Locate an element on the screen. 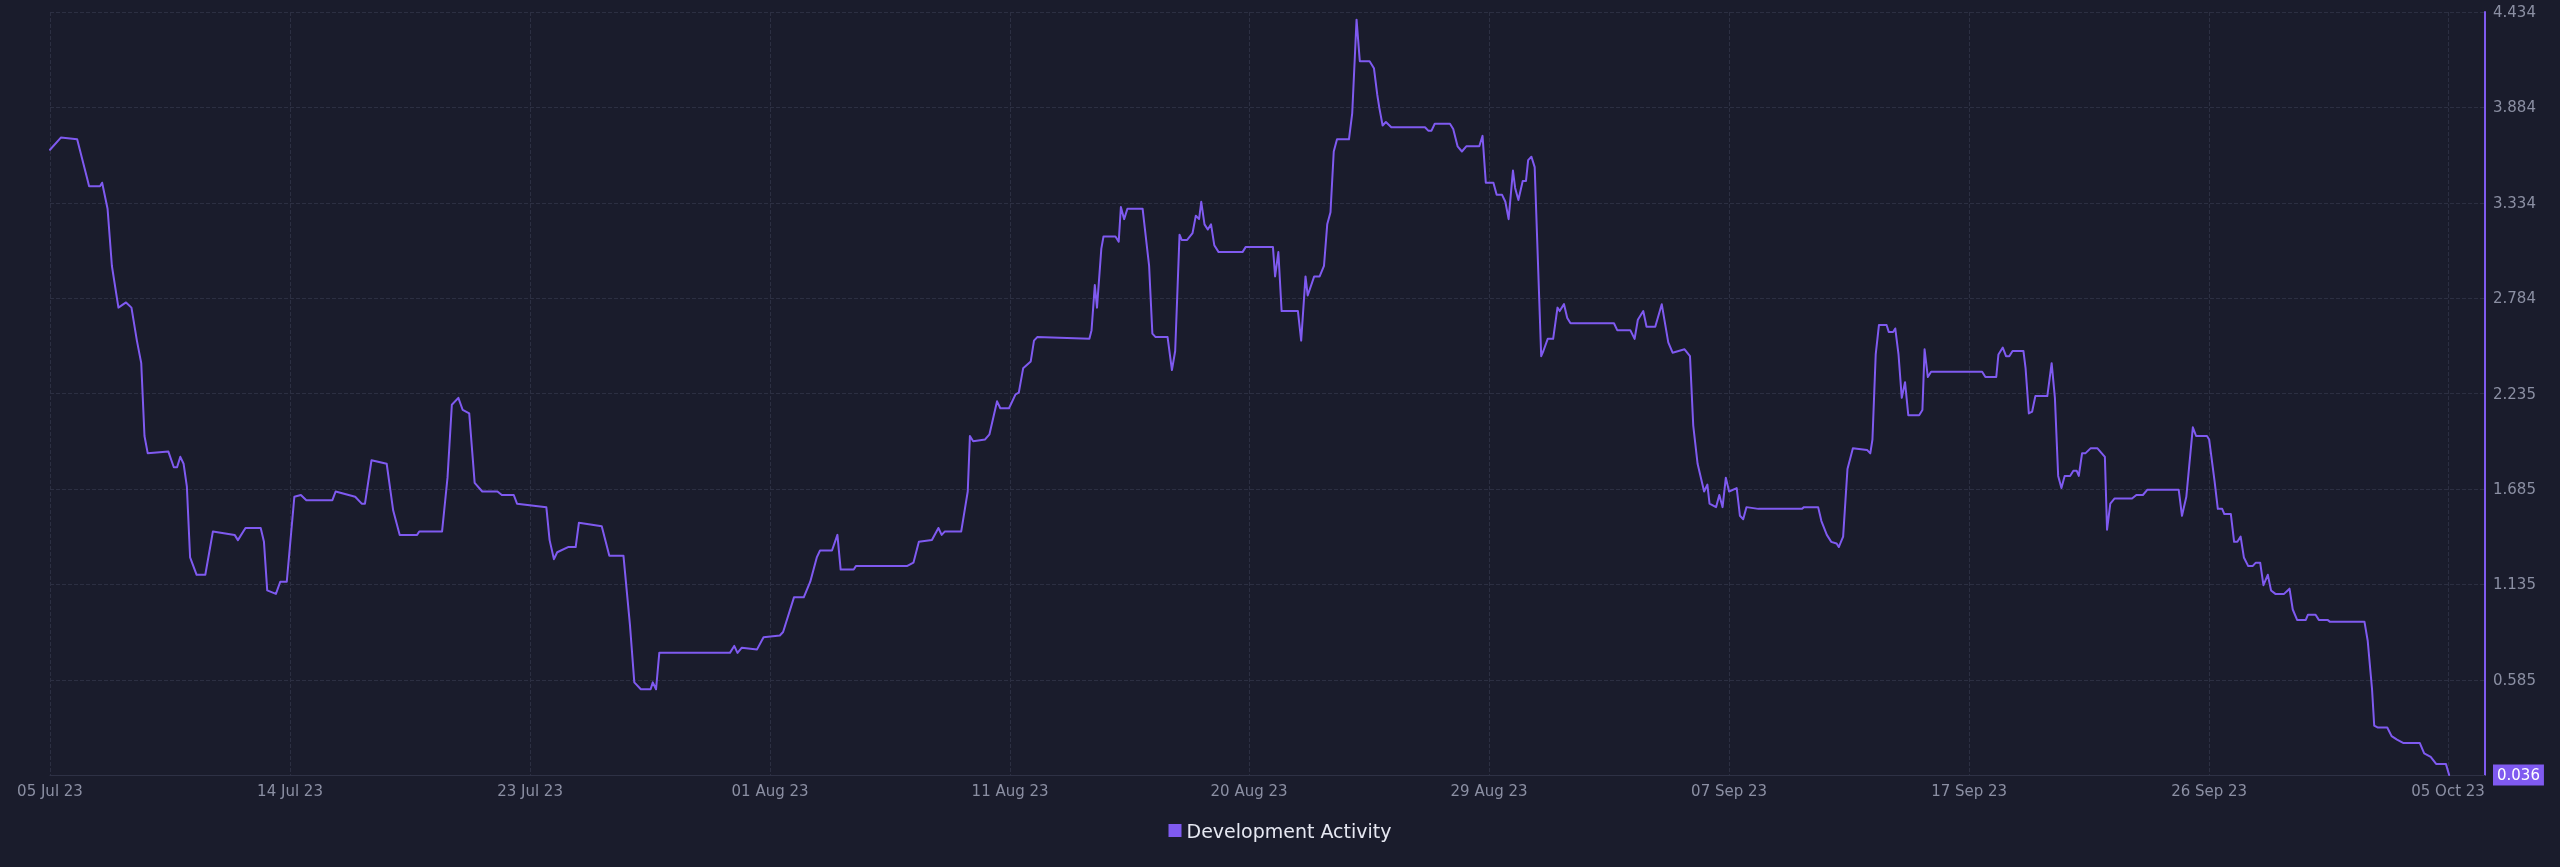 The height and width of the screenshot is (867, 2560). x-tick-label: 26 Sep 23 is located at coordinates (2209, 790).